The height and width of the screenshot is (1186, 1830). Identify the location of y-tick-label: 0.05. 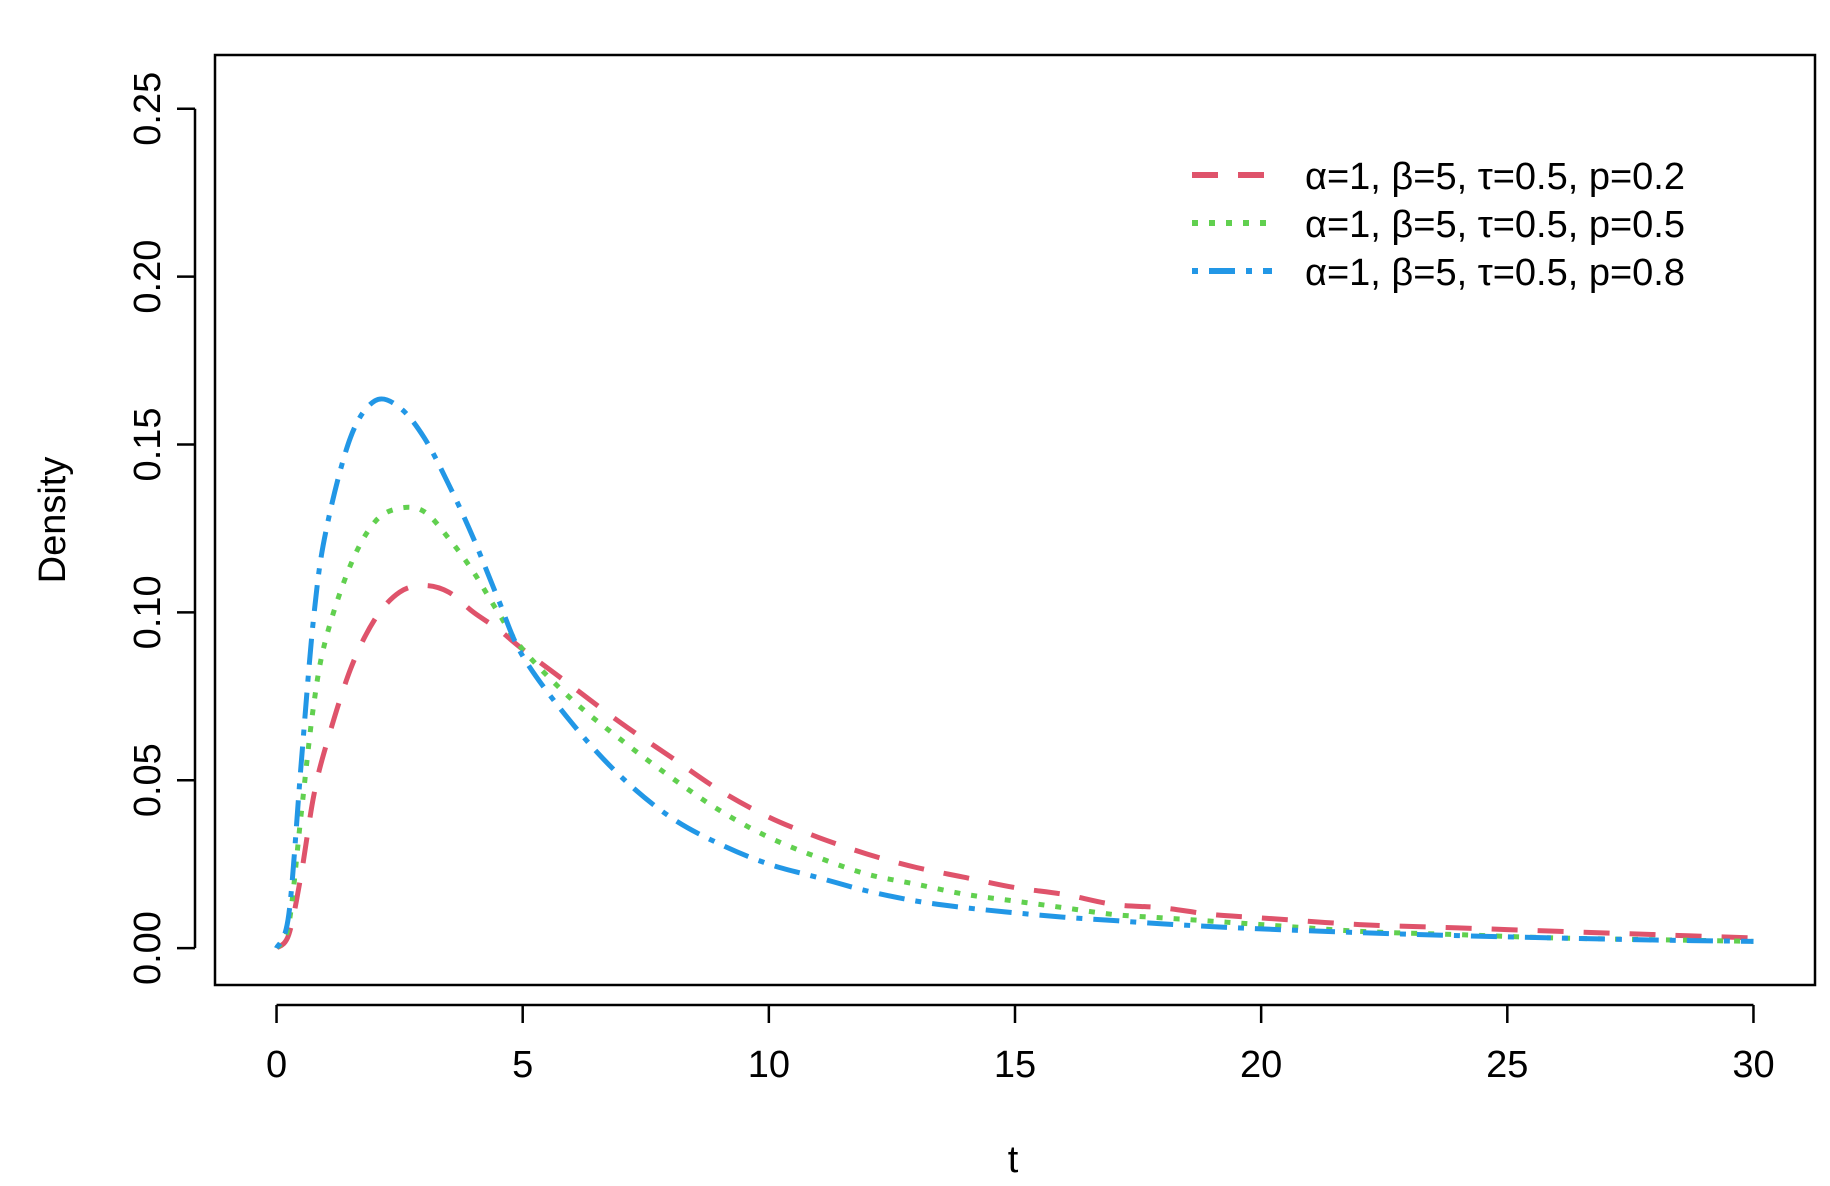
(148, 780).